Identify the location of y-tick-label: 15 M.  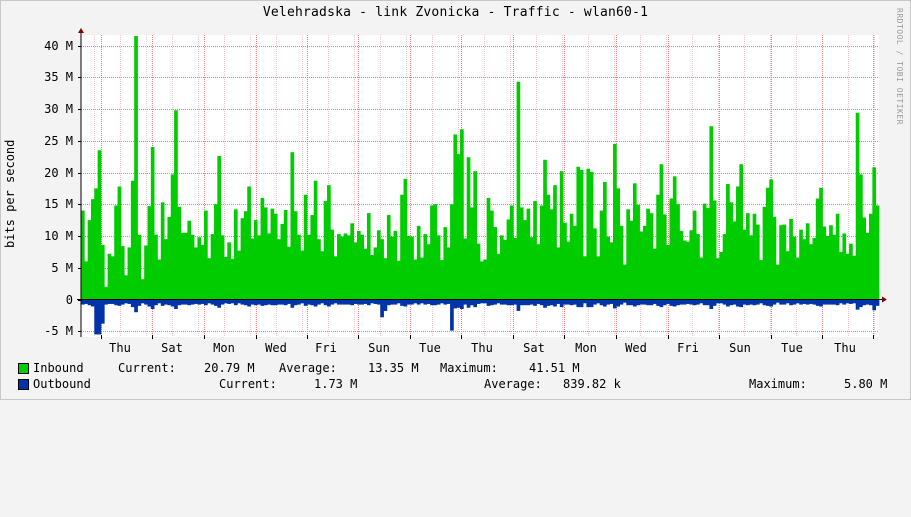
(58, 204).